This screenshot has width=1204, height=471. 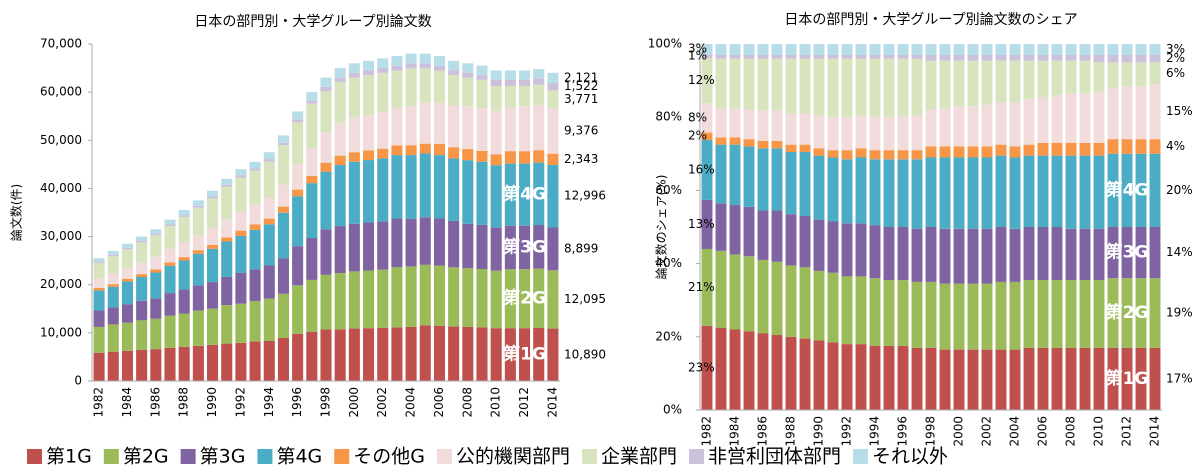 What do you see at coordinates (223, 457) in the screenshot?
I see `legend-label: 第3G` at bounding box center [223, 457].